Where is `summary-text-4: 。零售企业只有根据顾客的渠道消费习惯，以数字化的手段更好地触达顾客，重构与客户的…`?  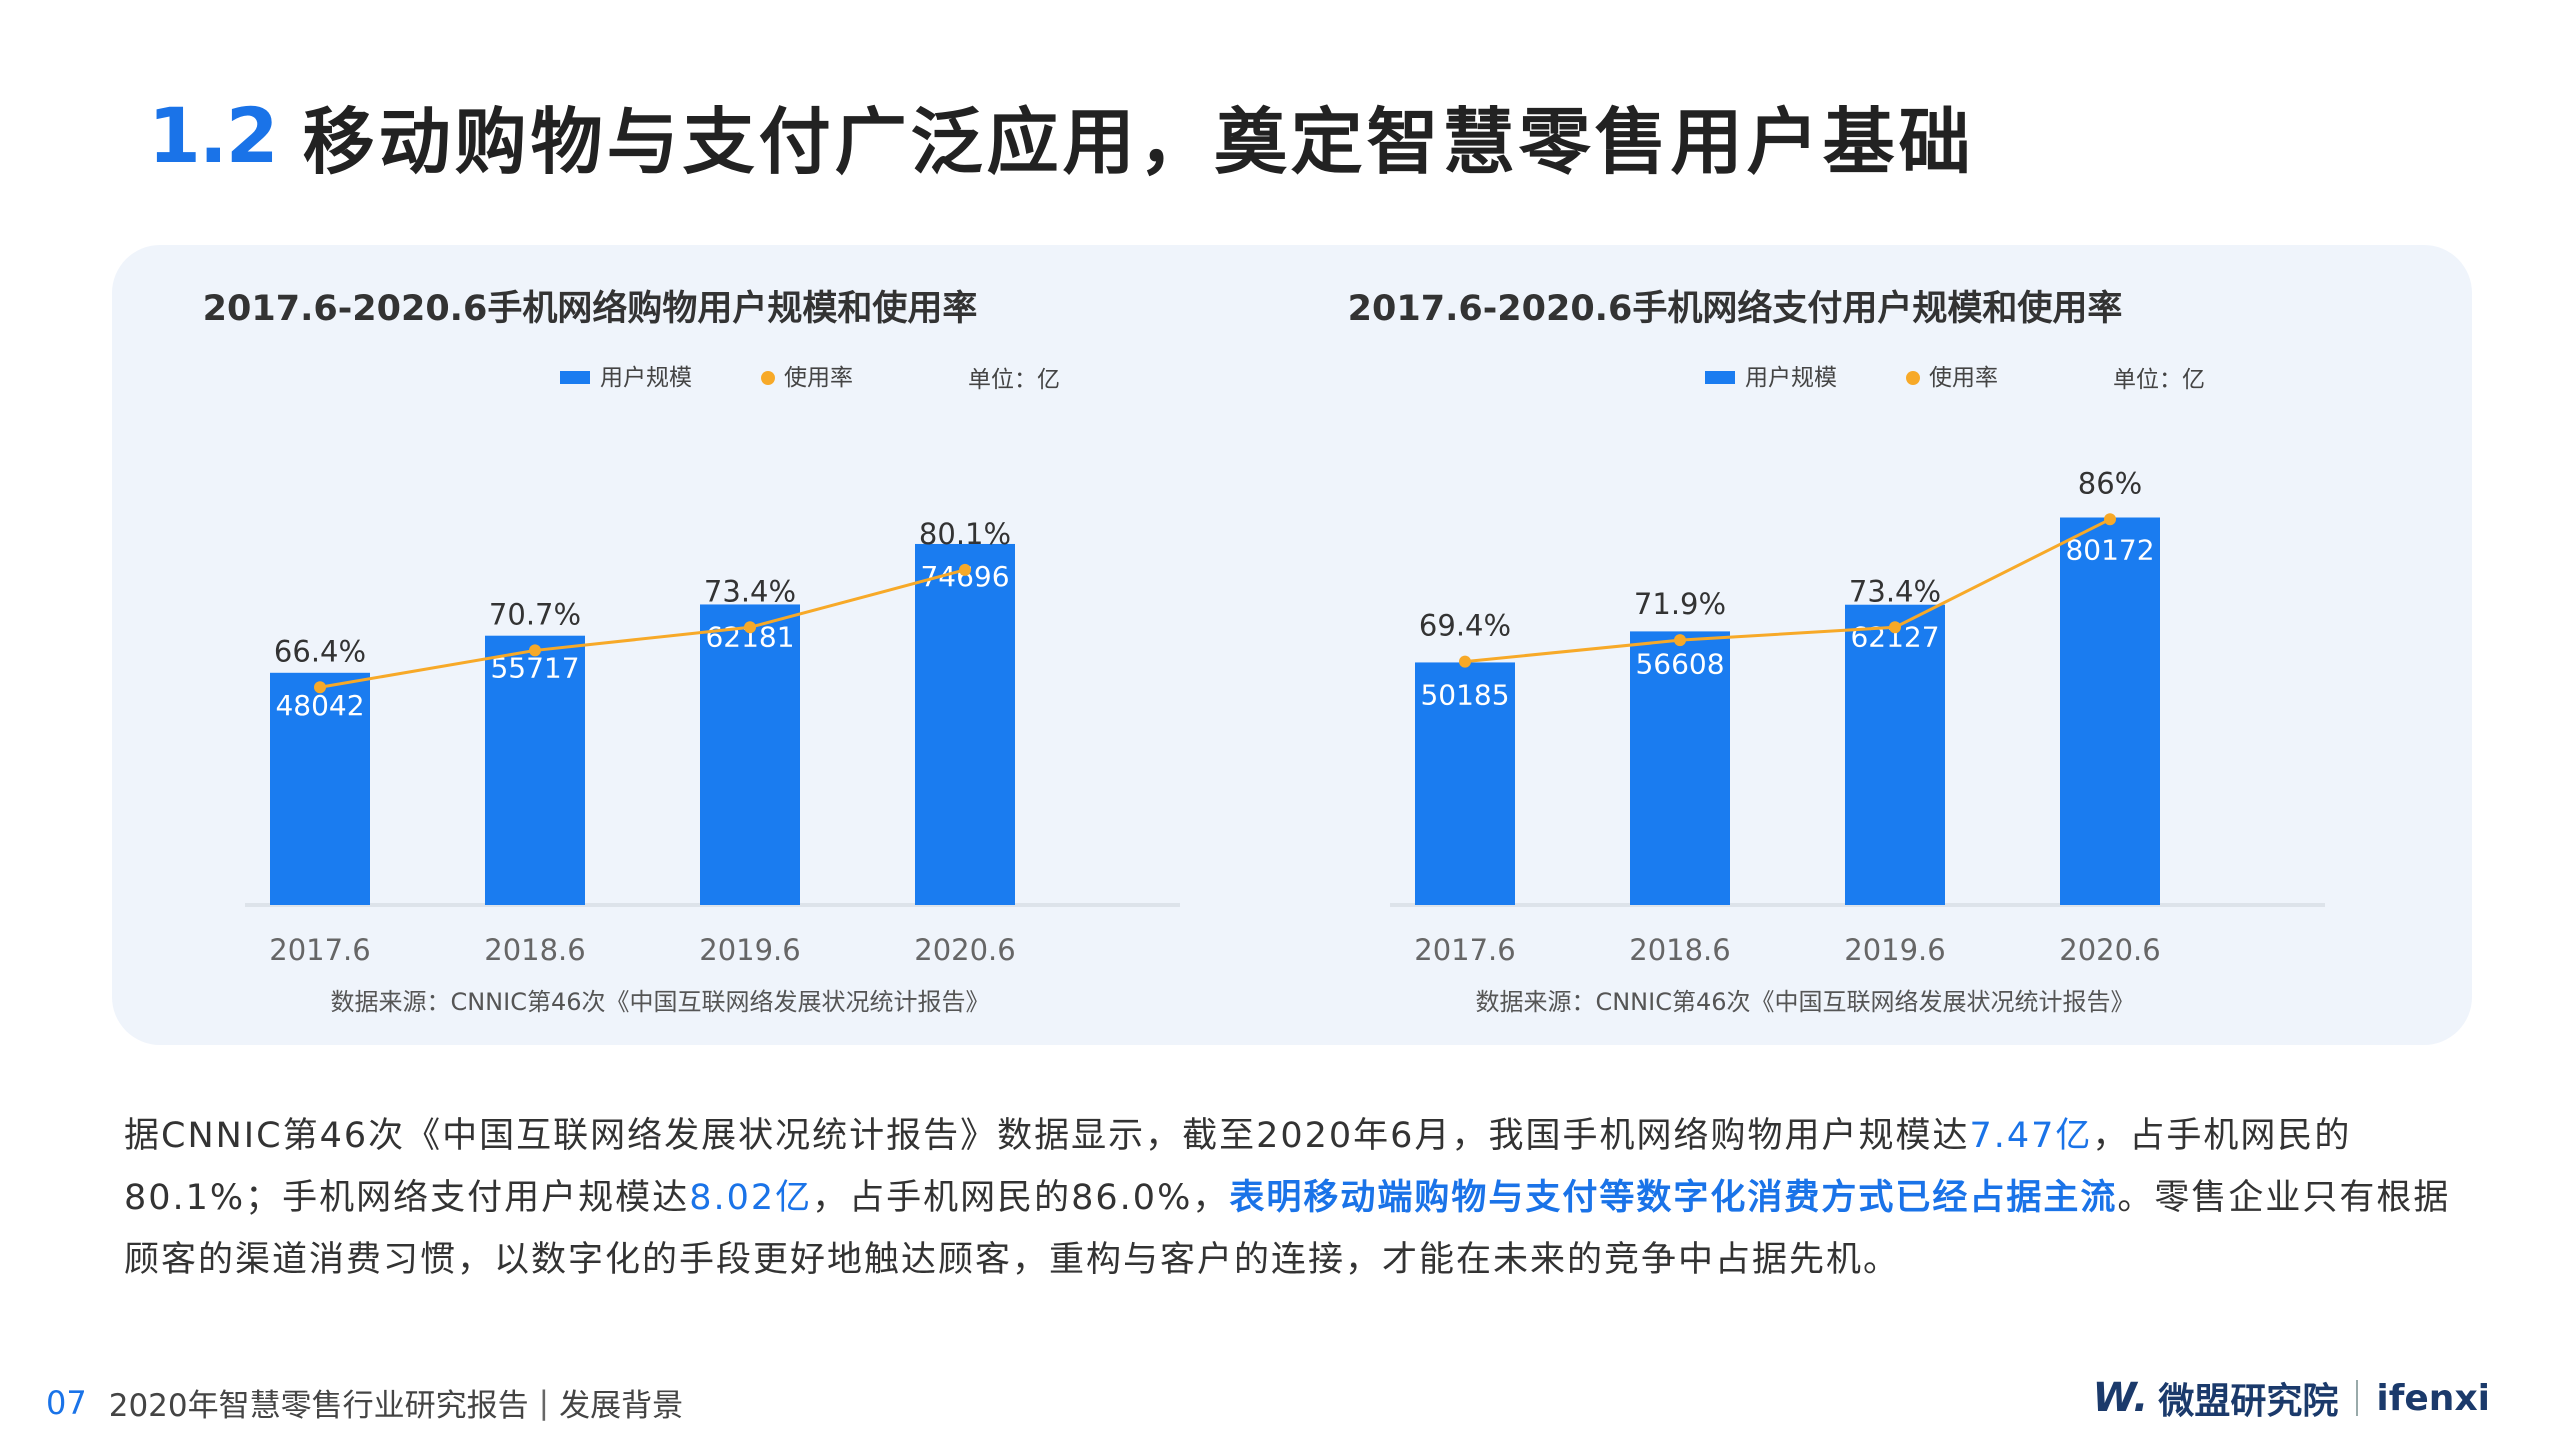 summary-text-4: 。零售企业只有根据顾客的渠道消费习惯，以数字化的手段更好地触达顾客，重构与客户的… is located at coordinates (1287, 1229).